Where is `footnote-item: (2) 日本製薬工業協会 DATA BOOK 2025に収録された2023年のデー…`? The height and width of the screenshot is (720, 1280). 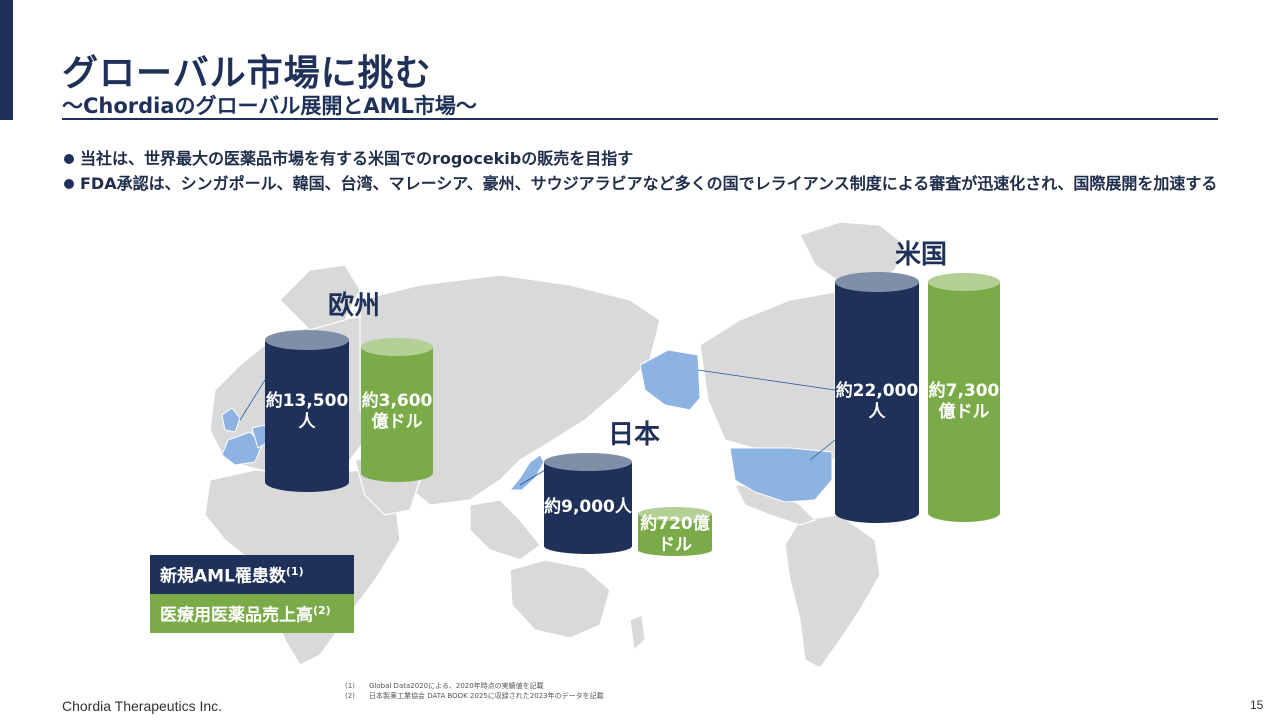 footnote-item: (2) 日本製薬工業協会 DATA BOOK 2025に収録された2023年のデー… is located at coordinates (474, 696).